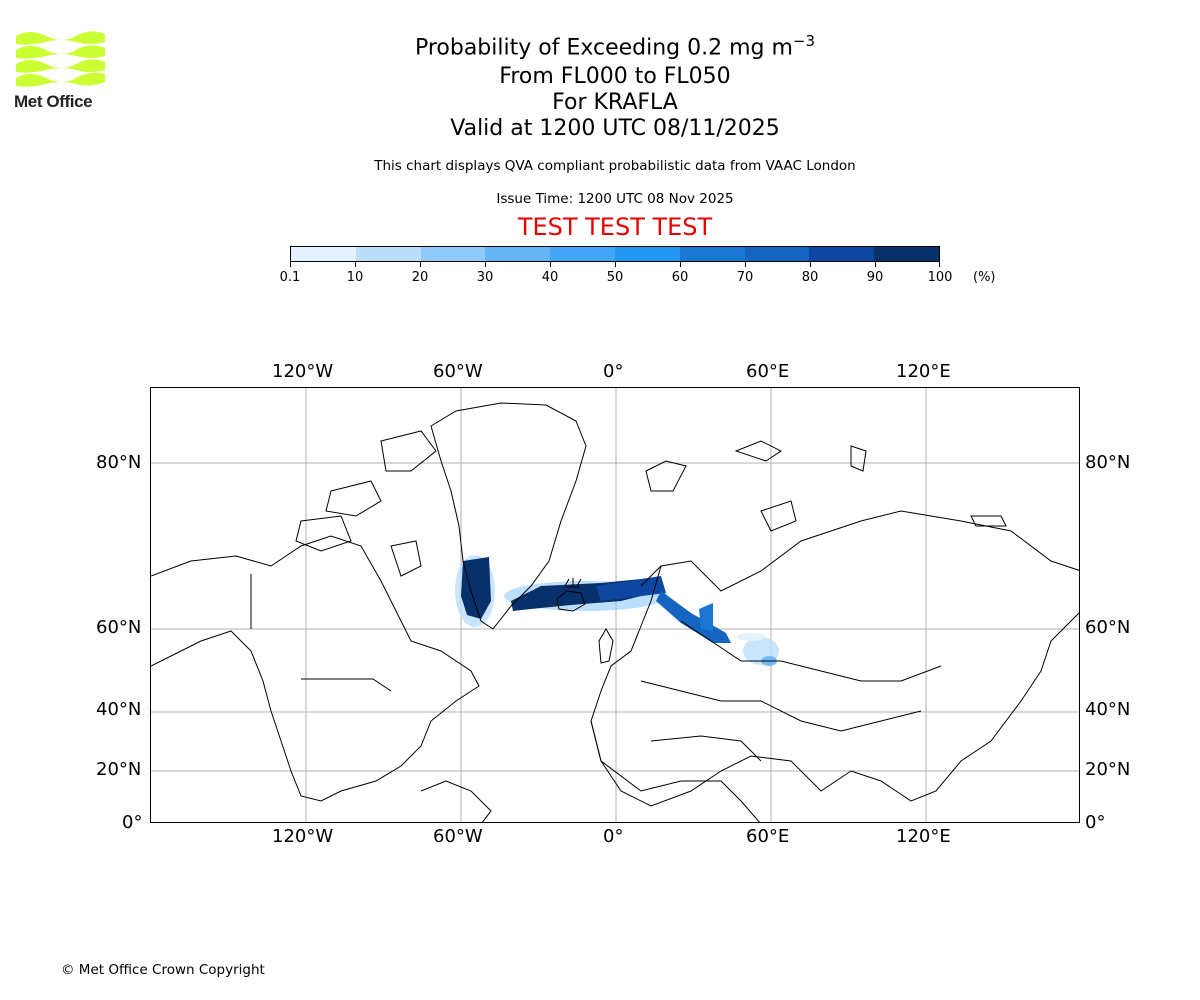 This screenshot has width=1200, height=1000. Describe the element at coordinates (163, 970) in the screenshot. I see `copyright-footer: © Met Office Crown Copyright` at that location.